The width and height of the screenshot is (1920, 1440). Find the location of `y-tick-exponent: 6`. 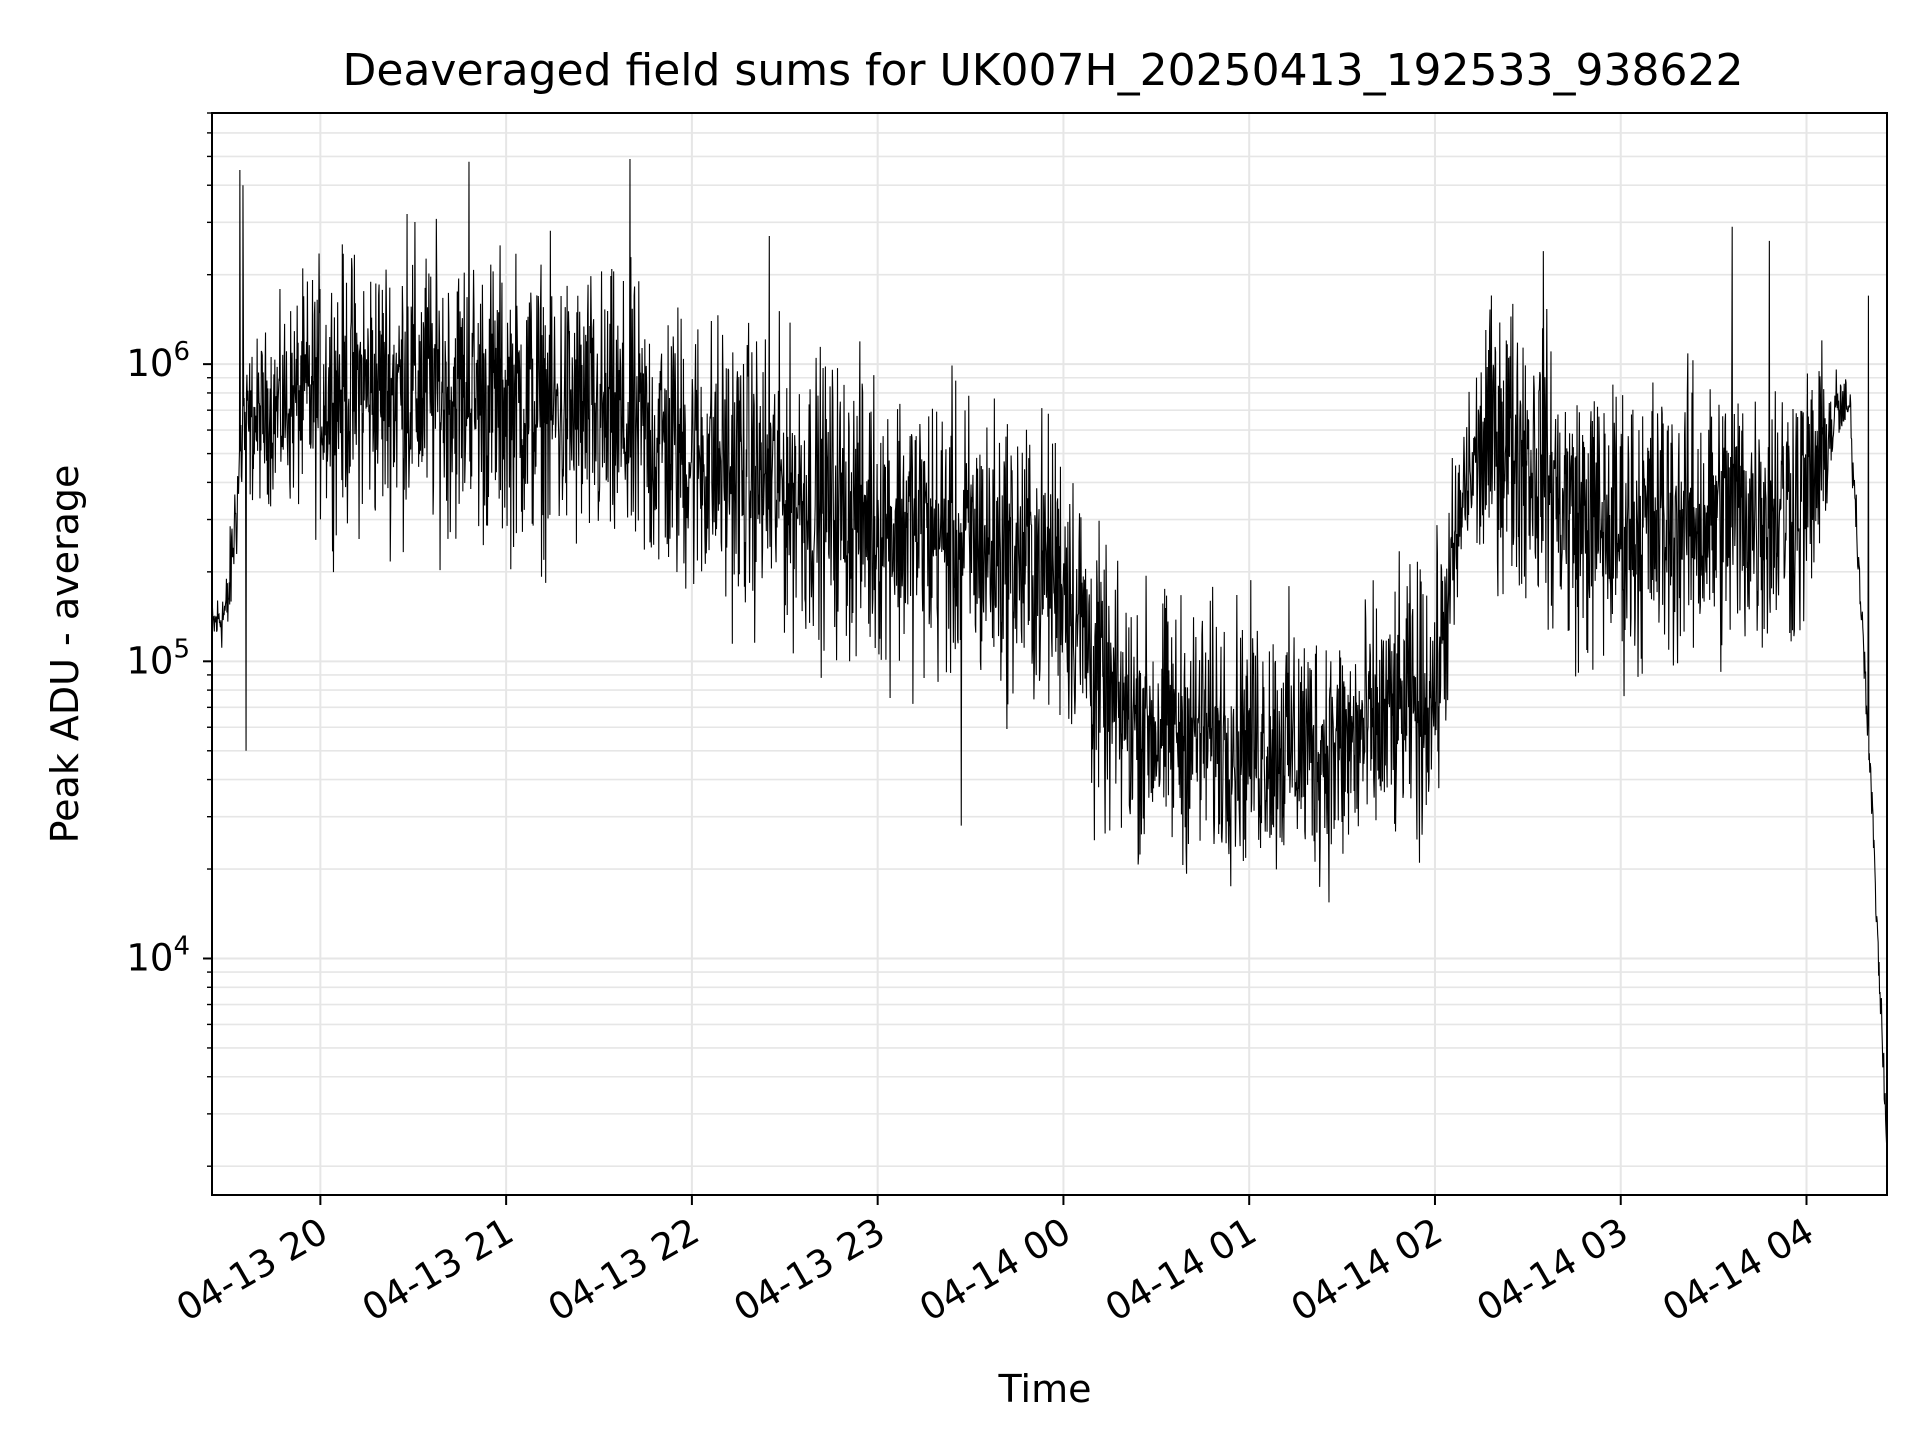

y-tick-exponent: 6 is located at coordinates (181, 352).